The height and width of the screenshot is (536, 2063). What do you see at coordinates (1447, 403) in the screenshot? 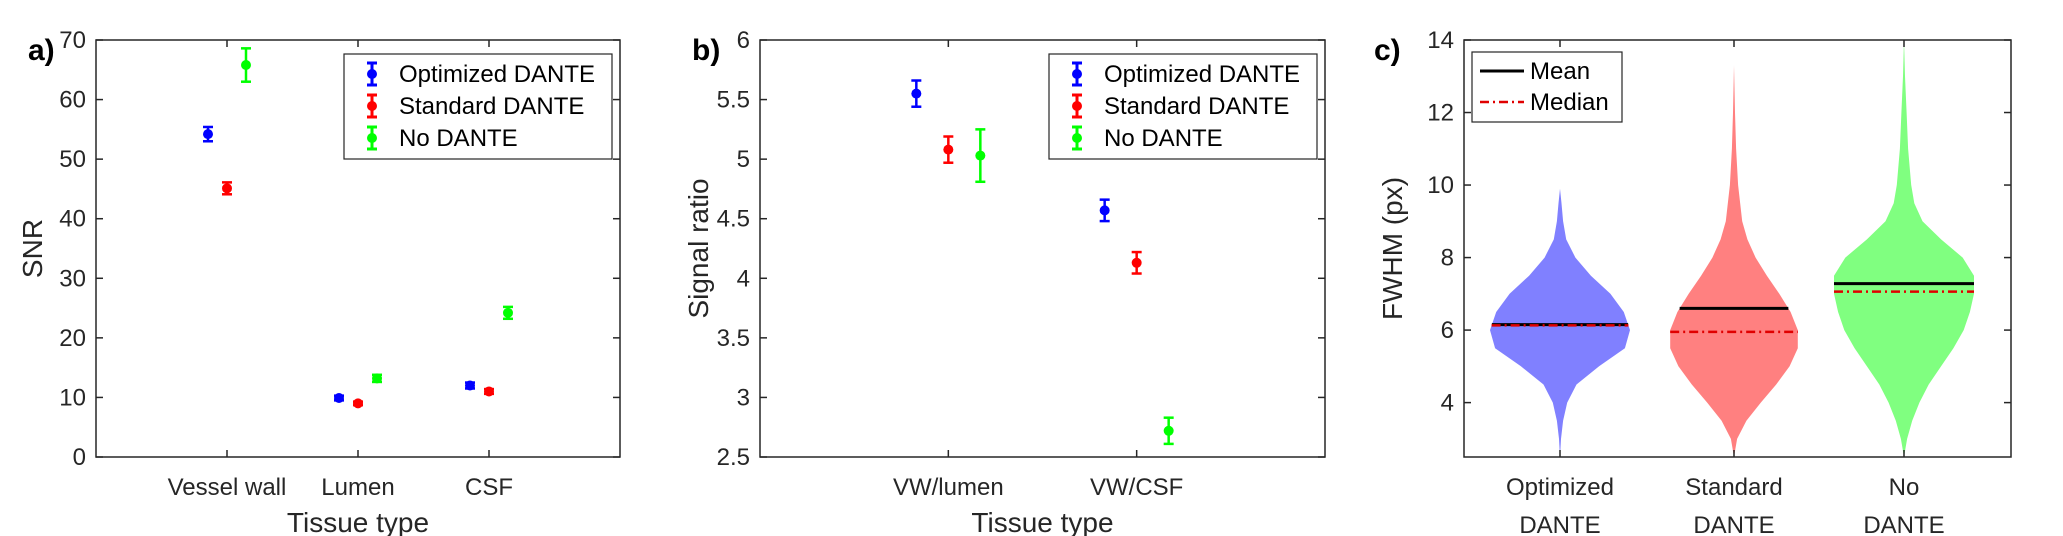
I see `panel-c-ytick-label: 4` at bounding box center [1447, 403].